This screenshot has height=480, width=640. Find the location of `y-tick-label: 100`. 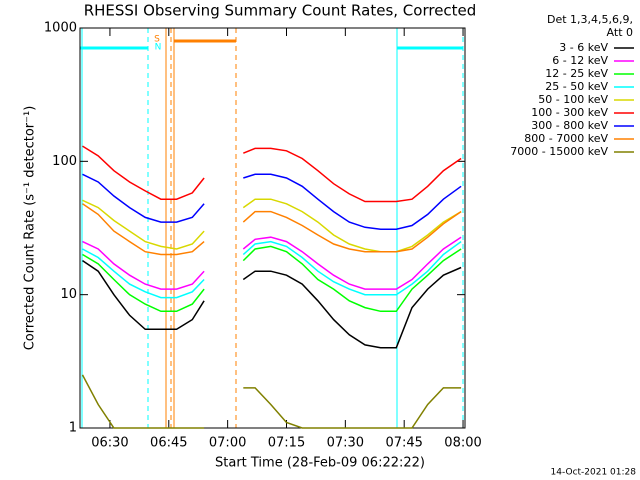

y-tick-label: 100 is located at coordinates (64, 161).